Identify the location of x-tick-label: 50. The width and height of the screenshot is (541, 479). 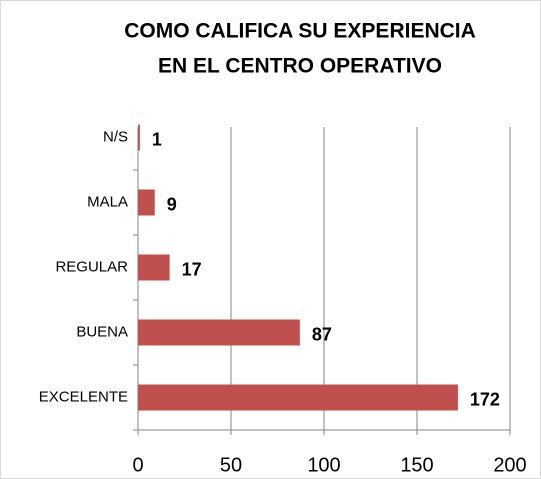
(231, 465).